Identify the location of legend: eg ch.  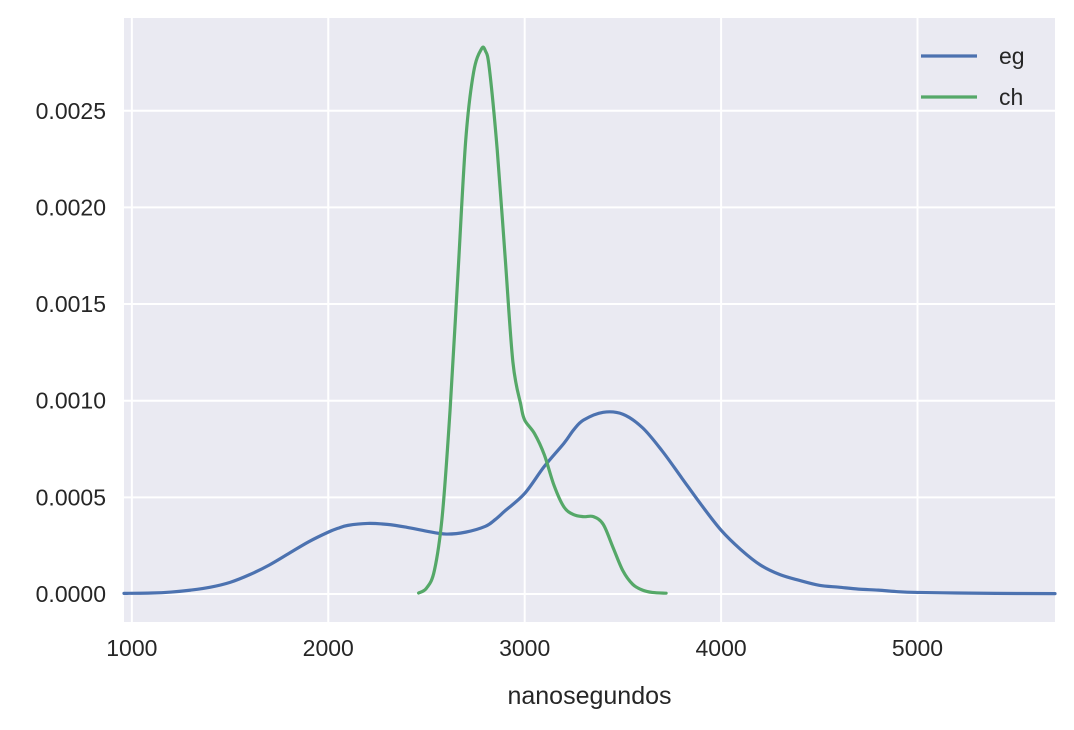
(973, 76).